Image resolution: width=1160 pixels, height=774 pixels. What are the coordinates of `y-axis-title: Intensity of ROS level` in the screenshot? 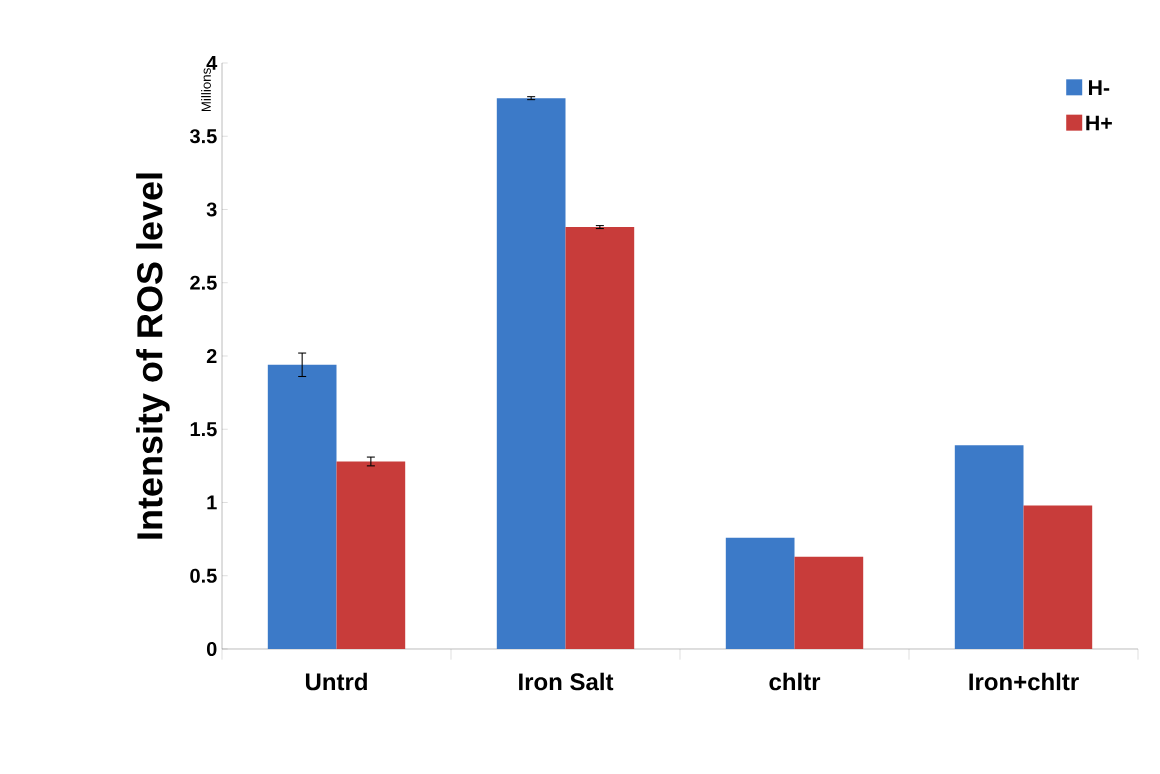 It's located at (153, 356).